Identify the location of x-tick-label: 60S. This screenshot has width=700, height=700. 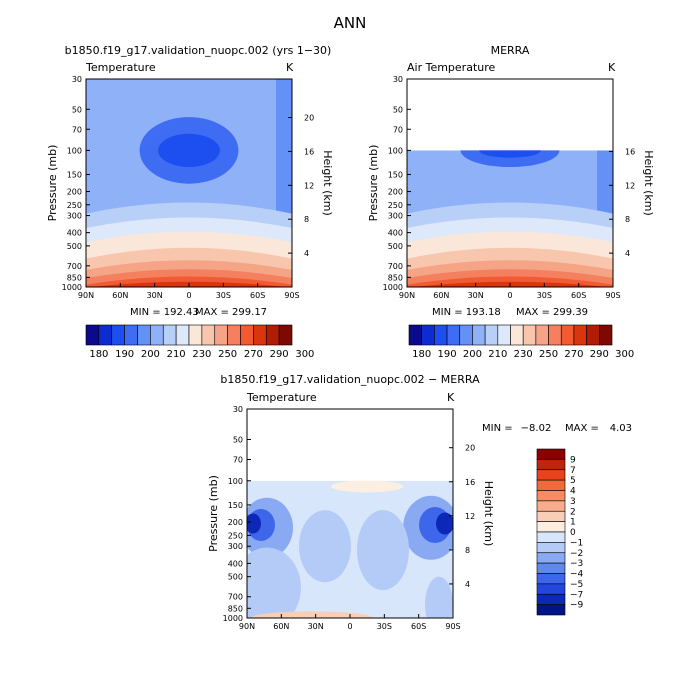
(418, 626).